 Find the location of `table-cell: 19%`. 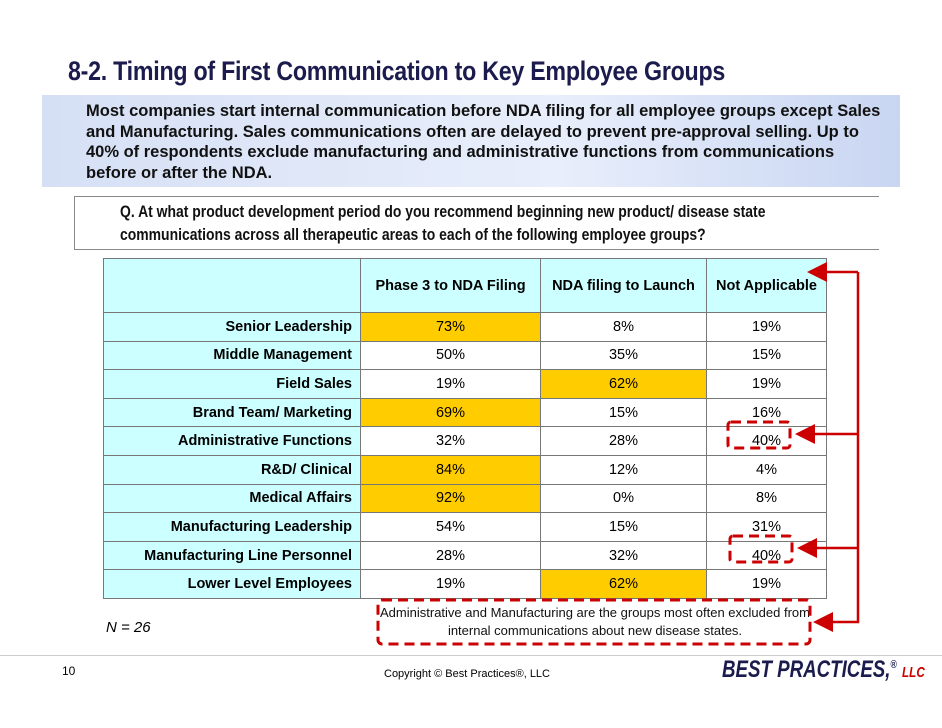

table-cell: 19% is located at coordinates (766, 584).